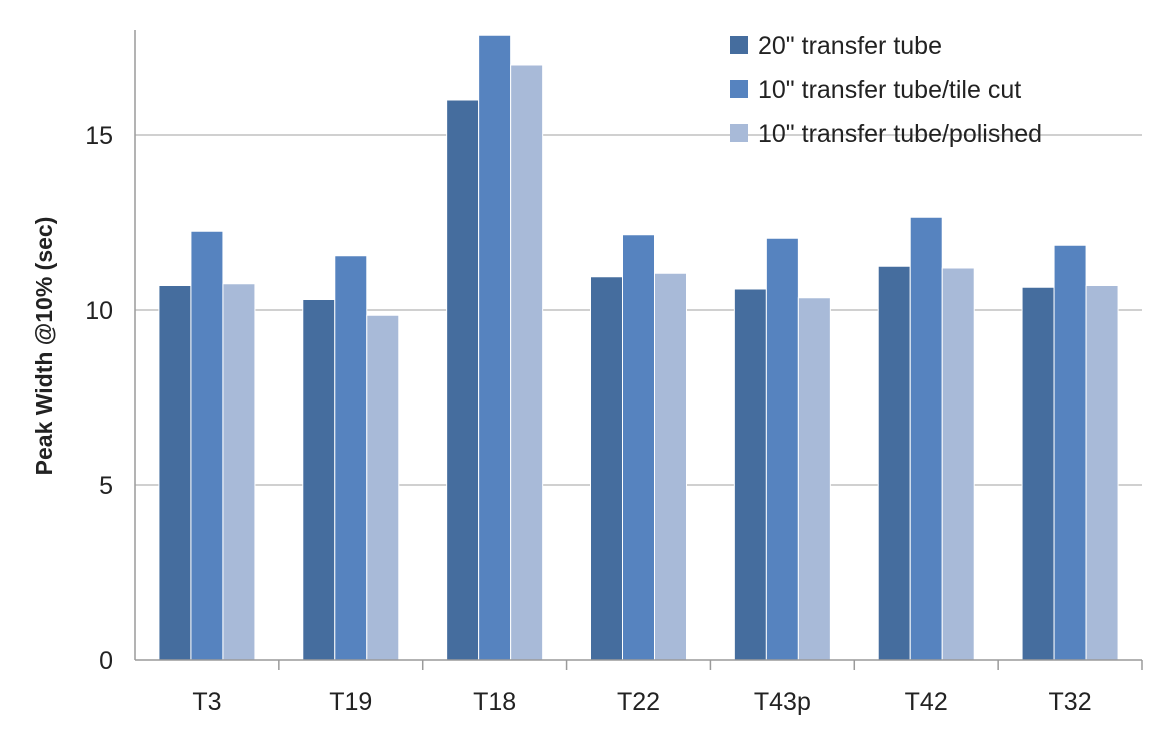 The width and height of the screenshot is (1155, 746). What do you see at coordinates (106, 486) in the screenshot?
I see `y-tick-label: 5` at bounding box center [106, 486].